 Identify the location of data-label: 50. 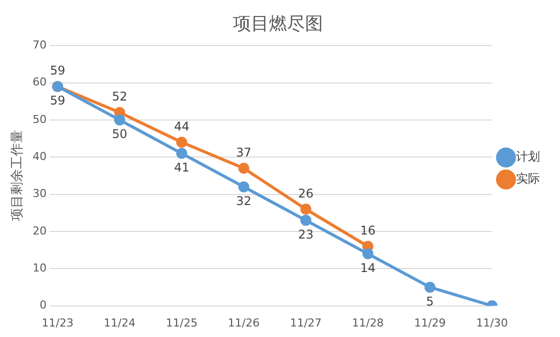
(120, 134).